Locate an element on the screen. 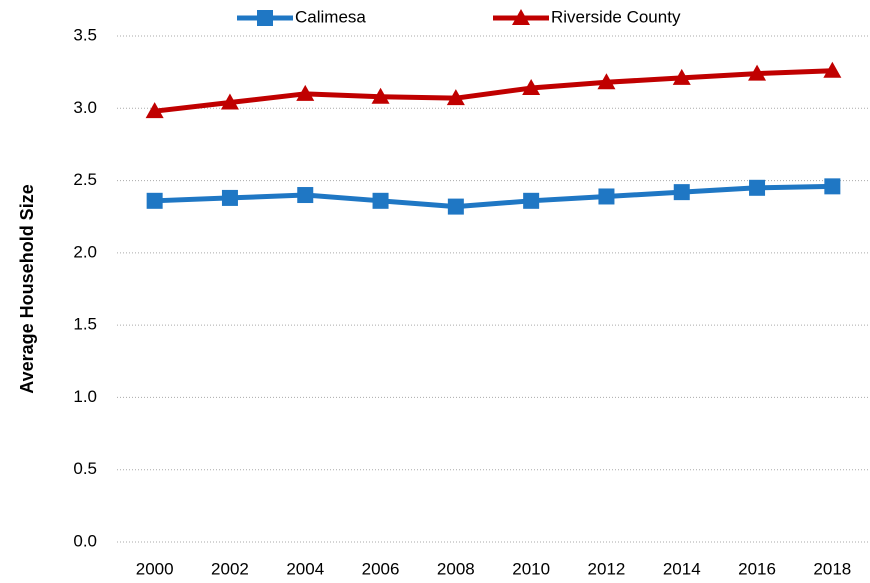 The height and width of the screenshot is (583, 870). legend-label: Riverside County is located at coordinates (616, 16).